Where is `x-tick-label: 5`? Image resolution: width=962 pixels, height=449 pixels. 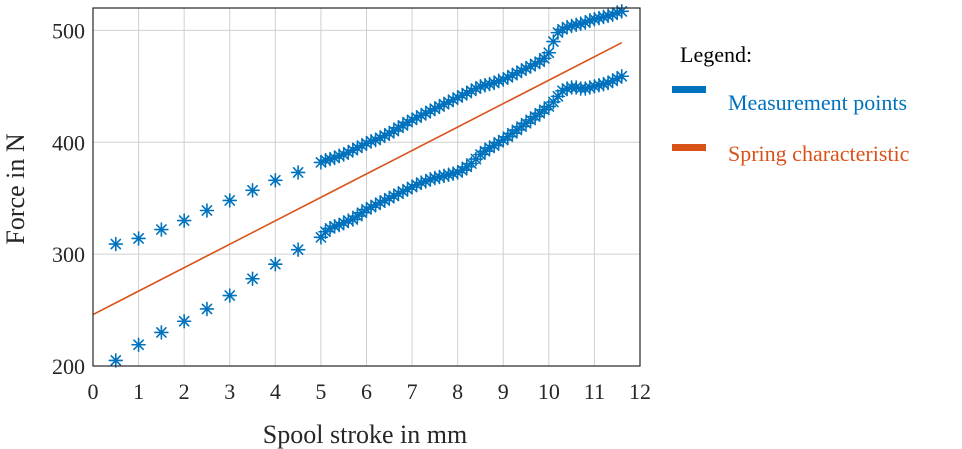
x-tick-label: 5 is located at coordinates (320, 391).